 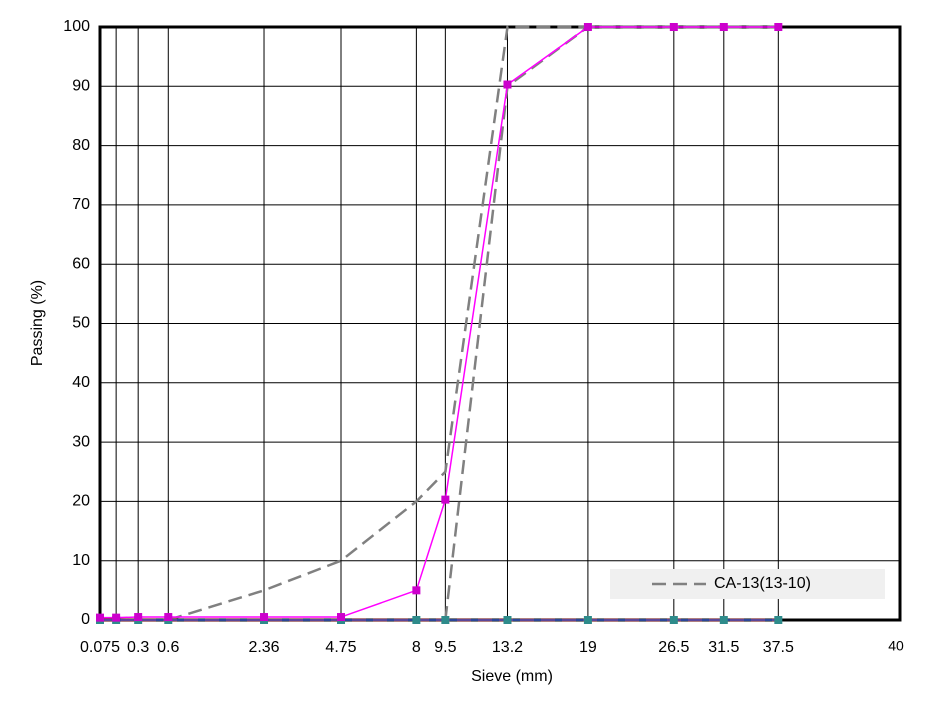 What do you see at coordinates (138, 647) in the screenshot?
I see `x-tick-label: 0.3` at bounding box center [138, 647].